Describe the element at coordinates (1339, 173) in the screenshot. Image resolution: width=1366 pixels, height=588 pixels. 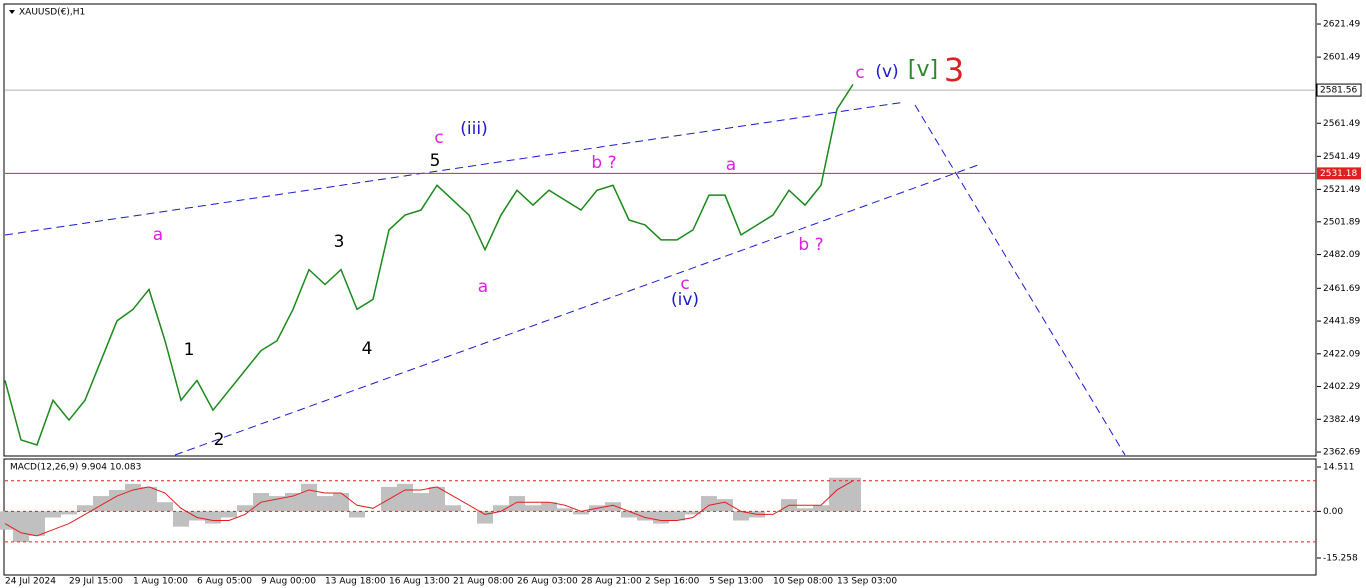
I see `level-box` at that location.